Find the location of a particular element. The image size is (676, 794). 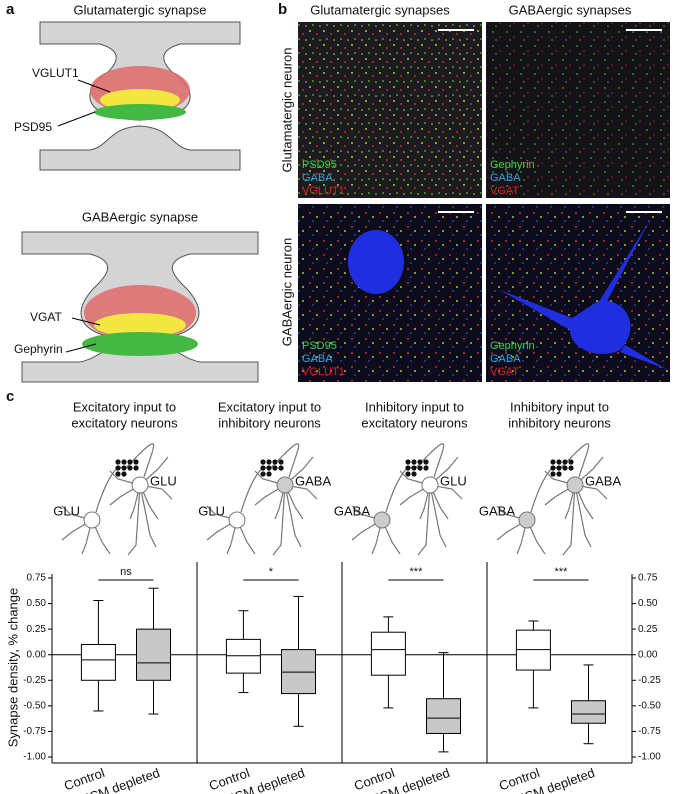

diagram-label: VGLUT1 is located at coordinates (55, 73).